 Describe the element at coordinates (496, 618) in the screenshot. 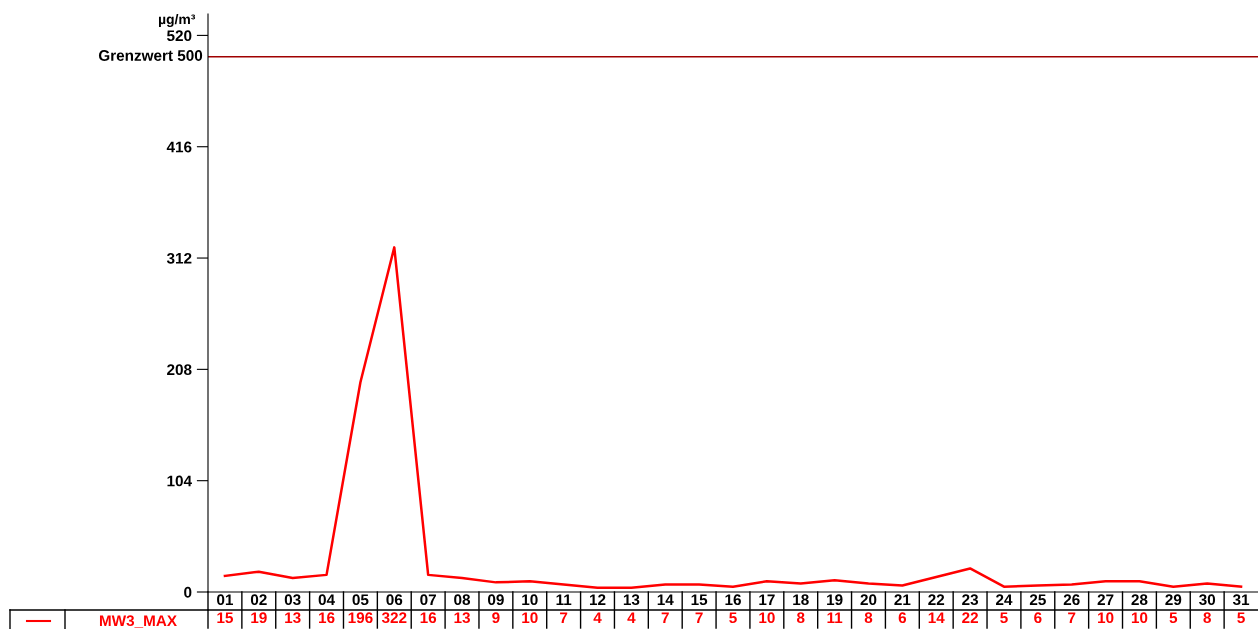

I see `data-label: 9` at that location.